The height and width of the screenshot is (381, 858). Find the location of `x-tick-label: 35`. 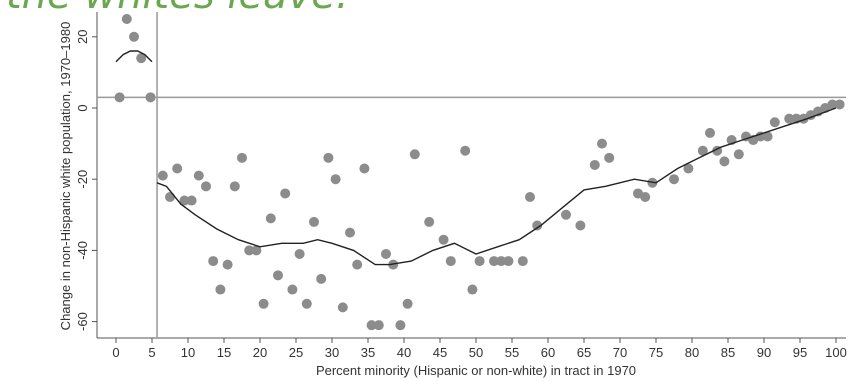

x-tick-label: 35 is located at coordinates (368, 352).